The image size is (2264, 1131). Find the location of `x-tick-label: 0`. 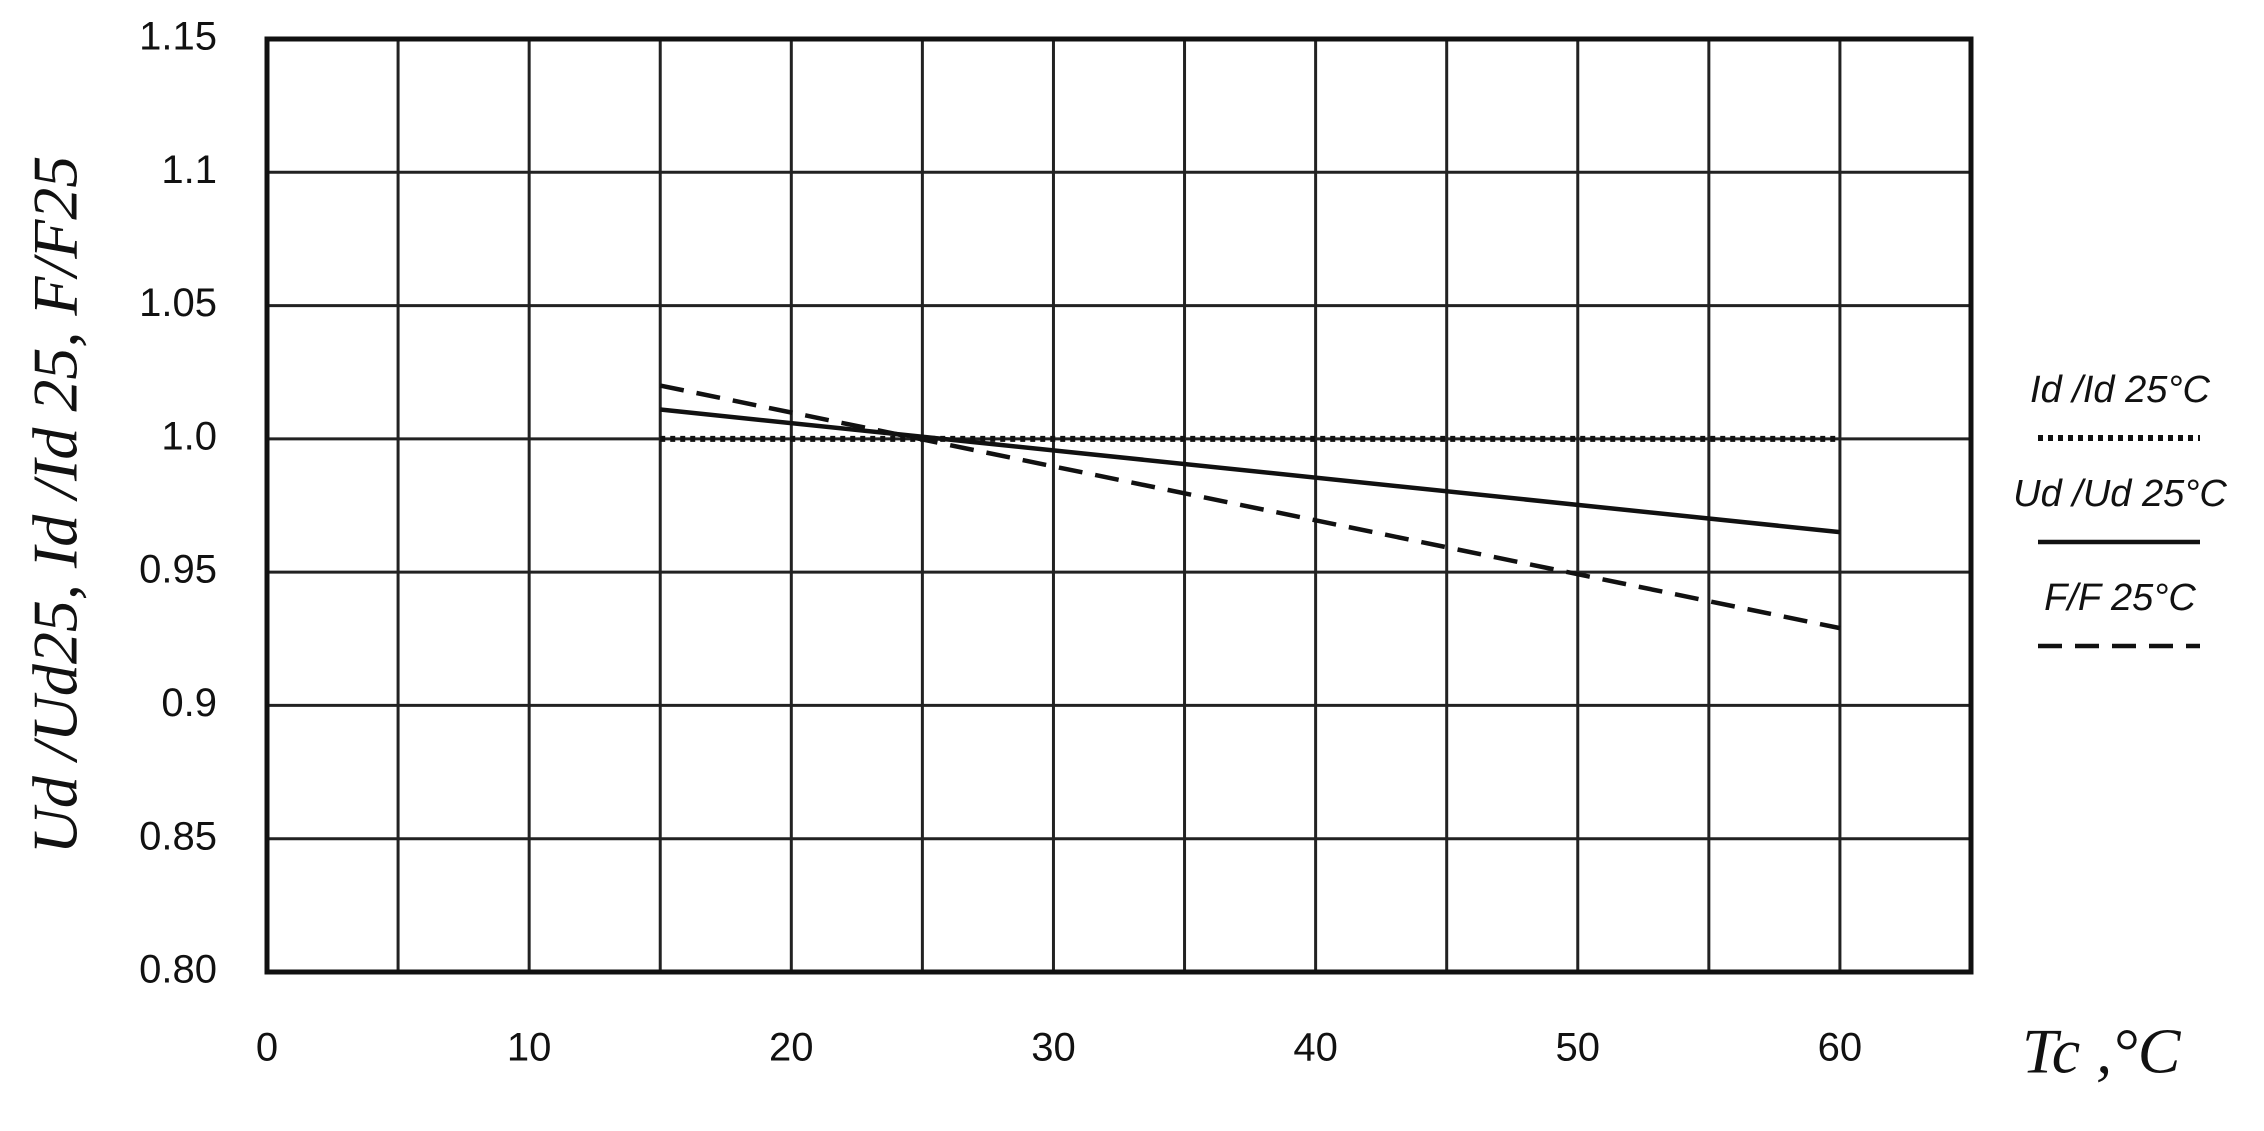

x-tick-label: 0 is located at coordinates (267, 1048).